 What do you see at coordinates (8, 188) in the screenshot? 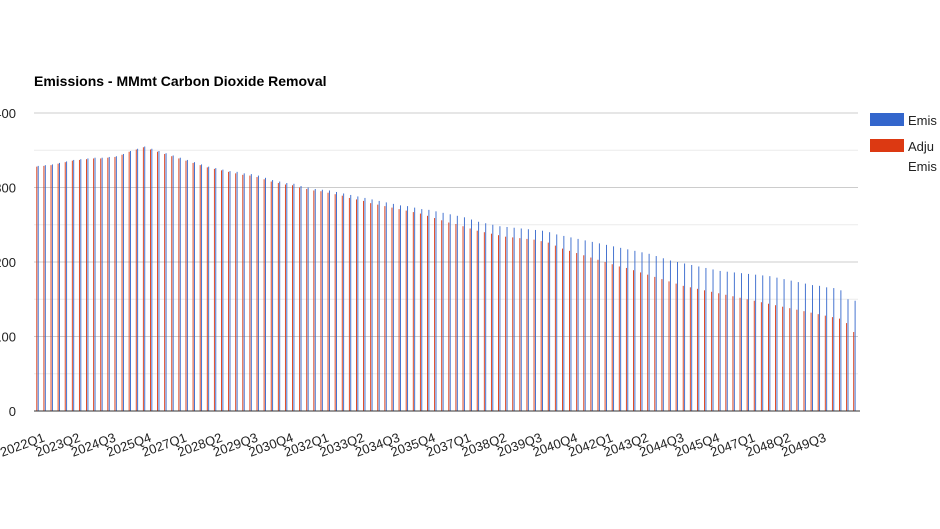
I see `y-tick-label: 300` at bounding box center [8, 188].